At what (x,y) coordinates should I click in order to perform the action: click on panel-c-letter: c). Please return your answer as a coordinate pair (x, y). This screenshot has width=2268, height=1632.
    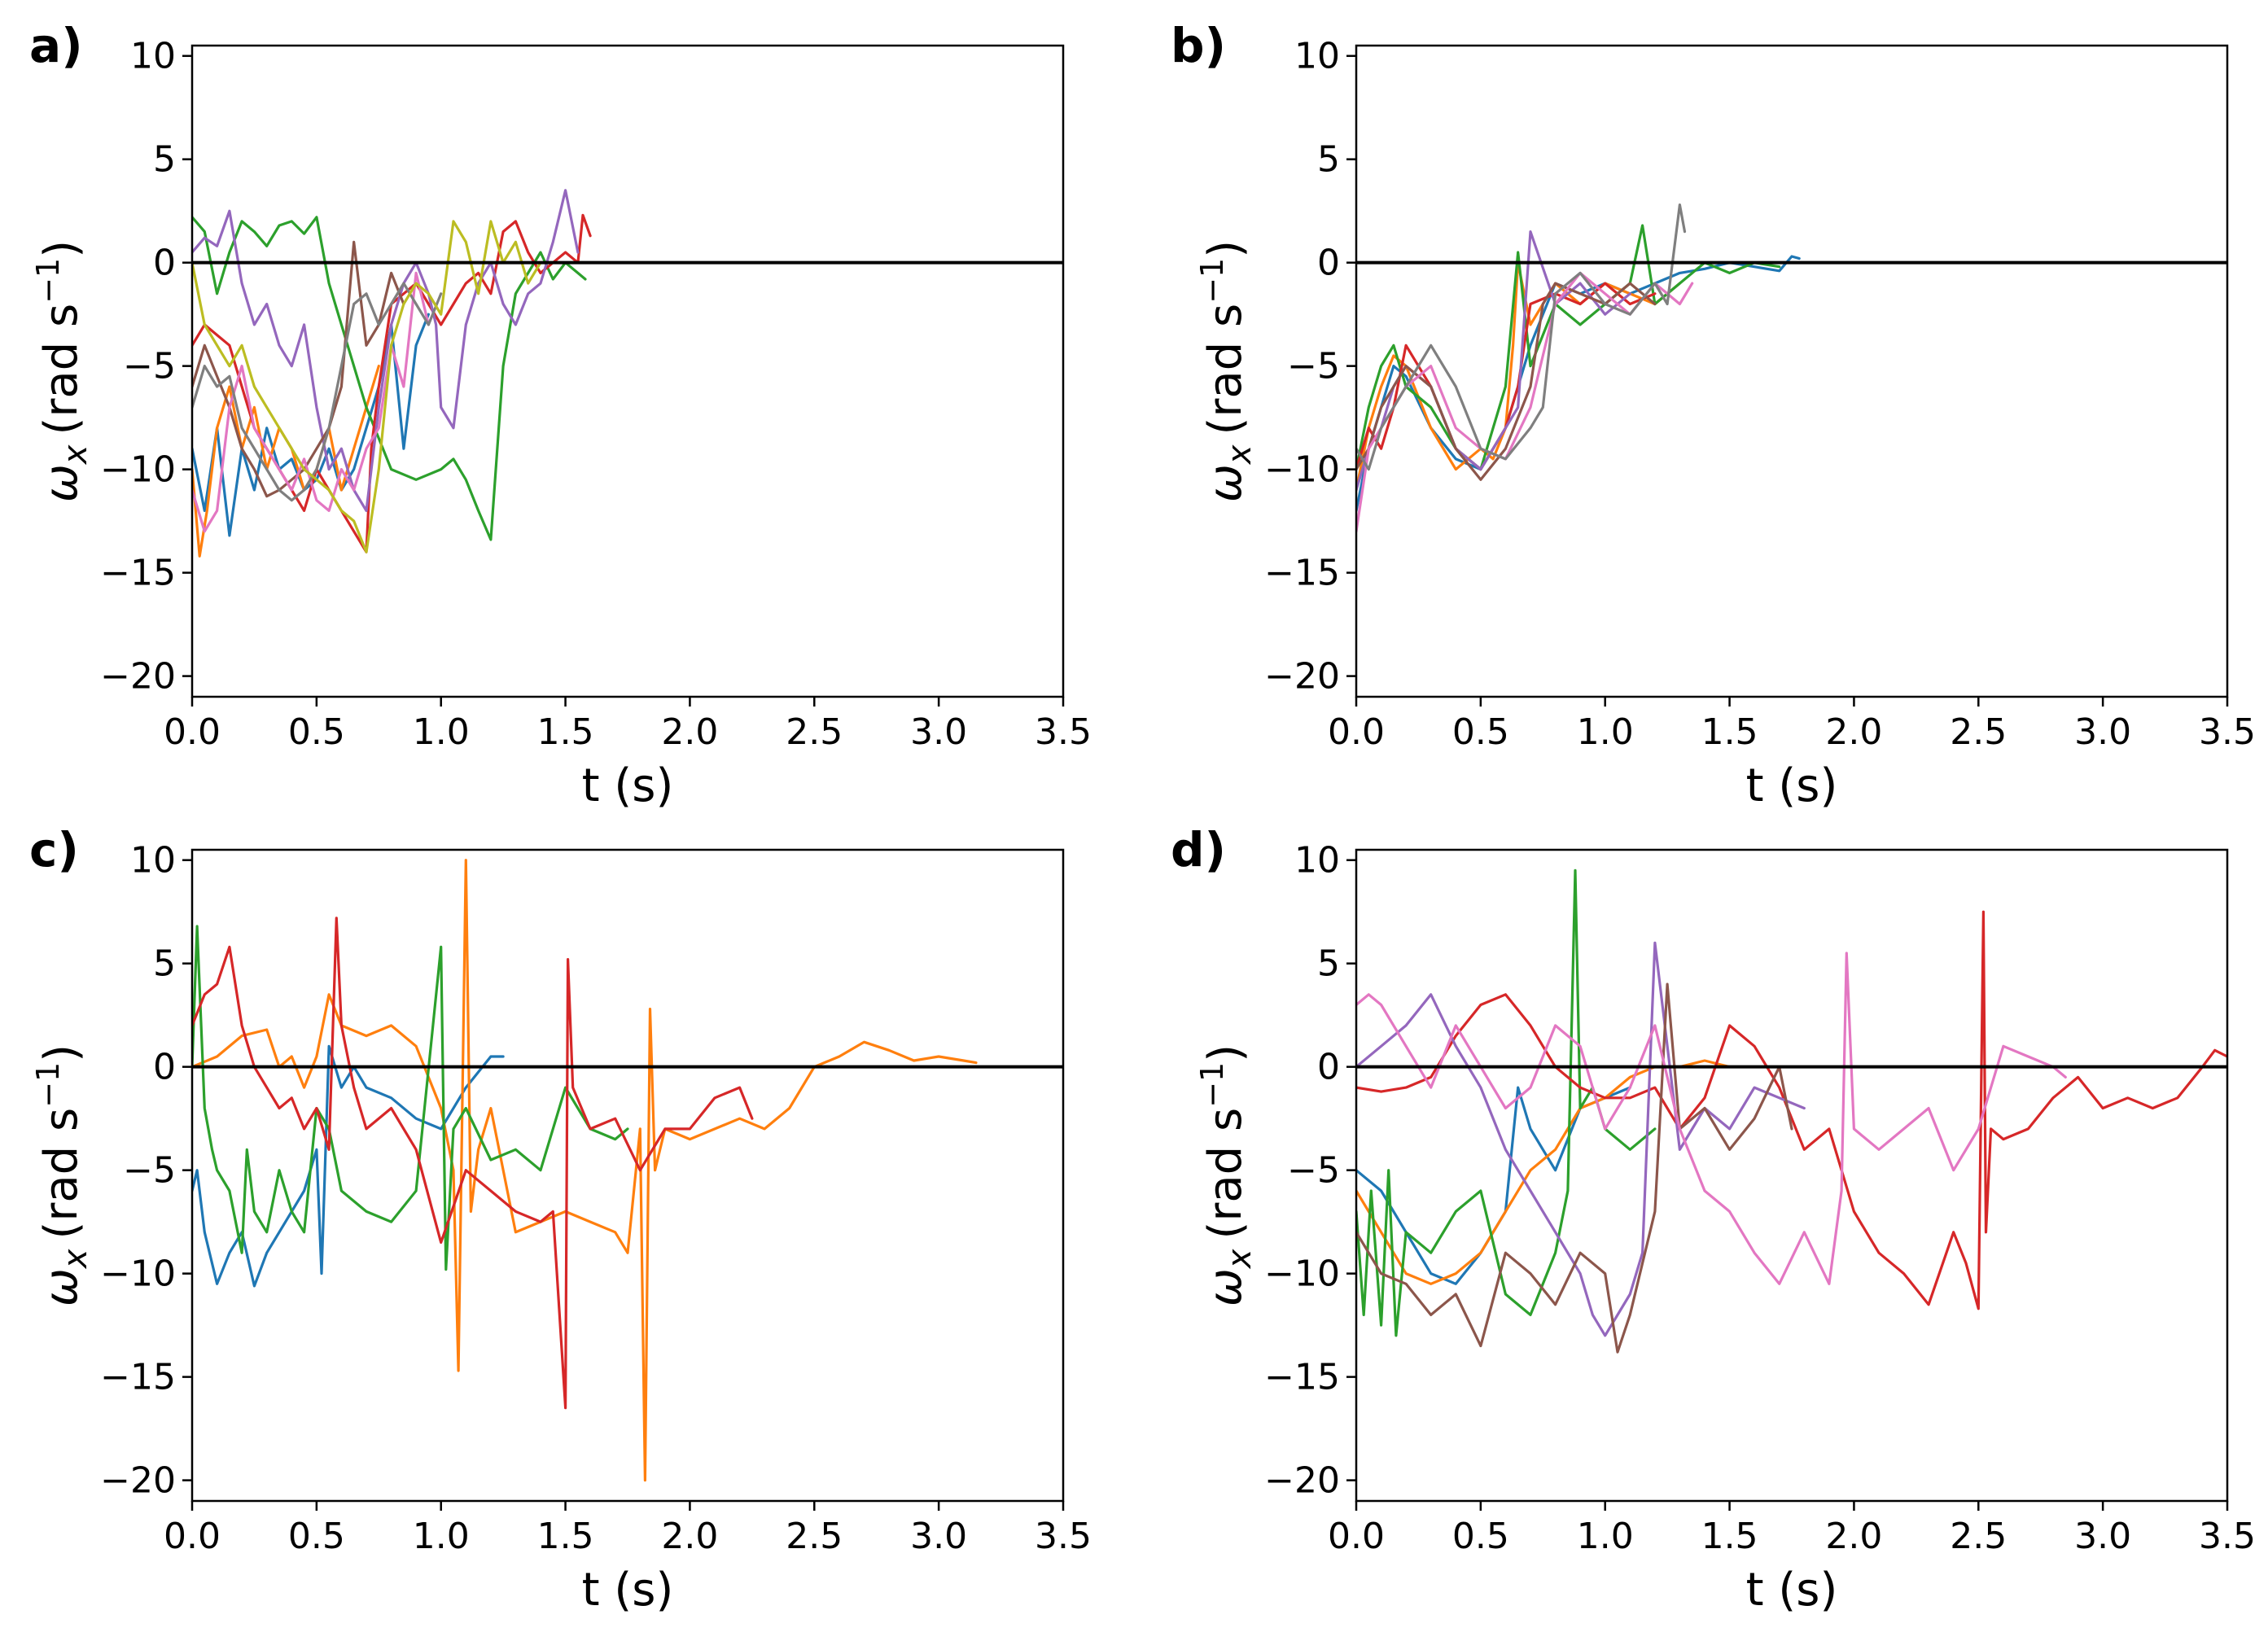
    Looking at the image, I should click on (54, 849).